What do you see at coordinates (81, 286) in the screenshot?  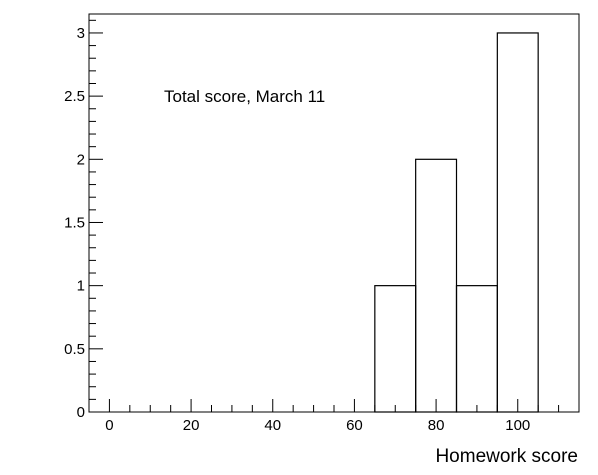 I see `y-tick-label: 1` at bounding box center [81, 286].